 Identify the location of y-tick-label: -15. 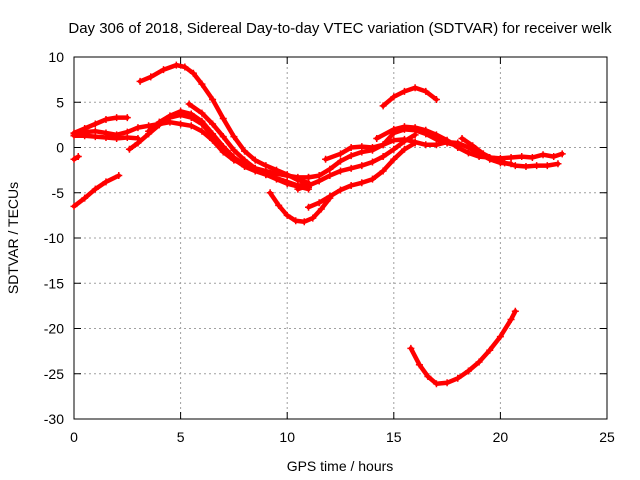
(54, 283).